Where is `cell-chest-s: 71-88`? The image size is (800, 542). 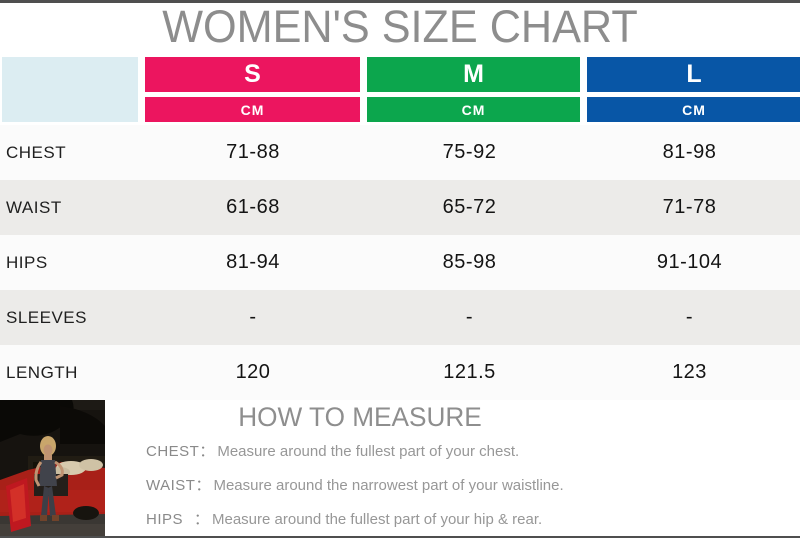 cell-chest-s: 71-88 is located at coordinates (253, 152).